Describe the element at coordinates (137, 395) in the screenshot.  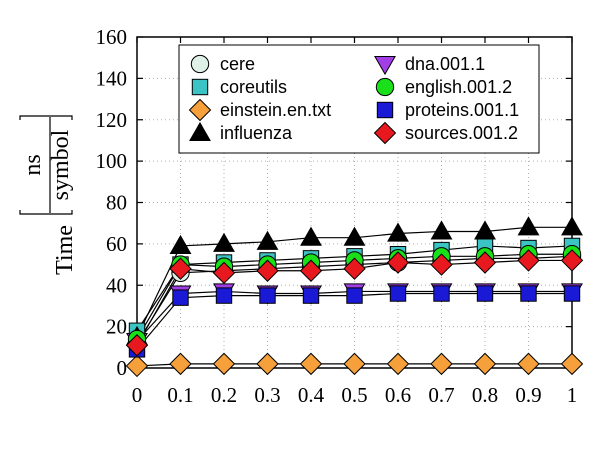
I see `x-tick-label: 0` at that location.